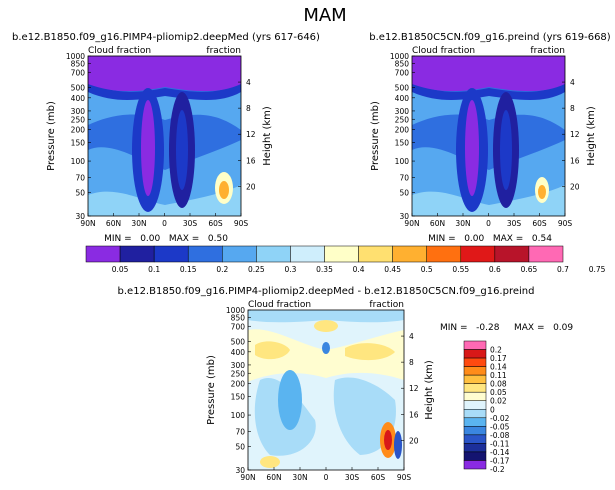  I want to click on main-colorbar-label: 0.4, so click(359, 269).